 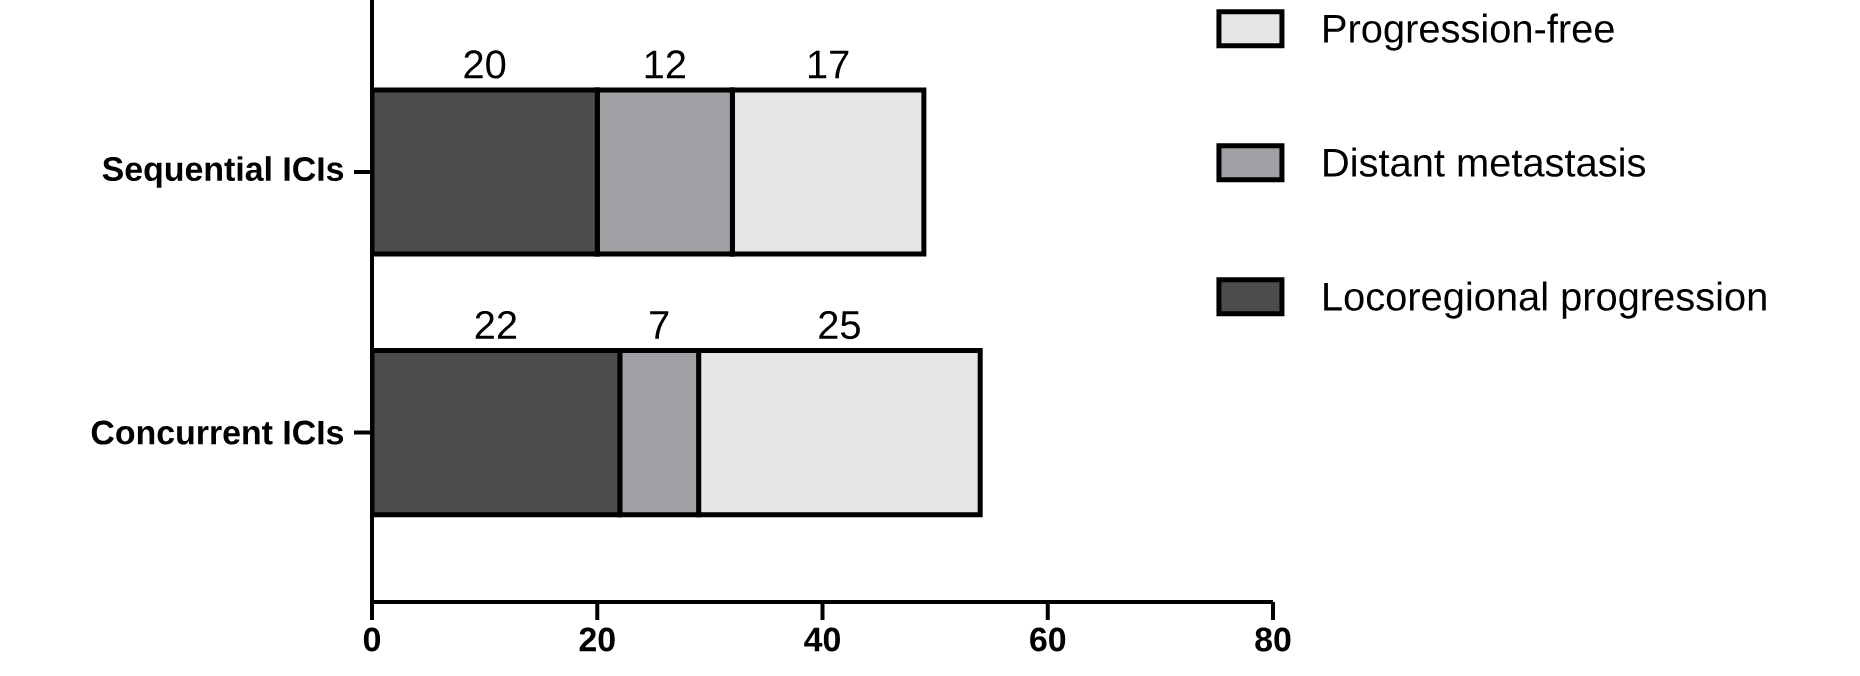 What do you see at coordinates (217, 432) in the screenshot?
I see `y-tick-label: Concurrent ICIs` at bounding box center [217, 432].